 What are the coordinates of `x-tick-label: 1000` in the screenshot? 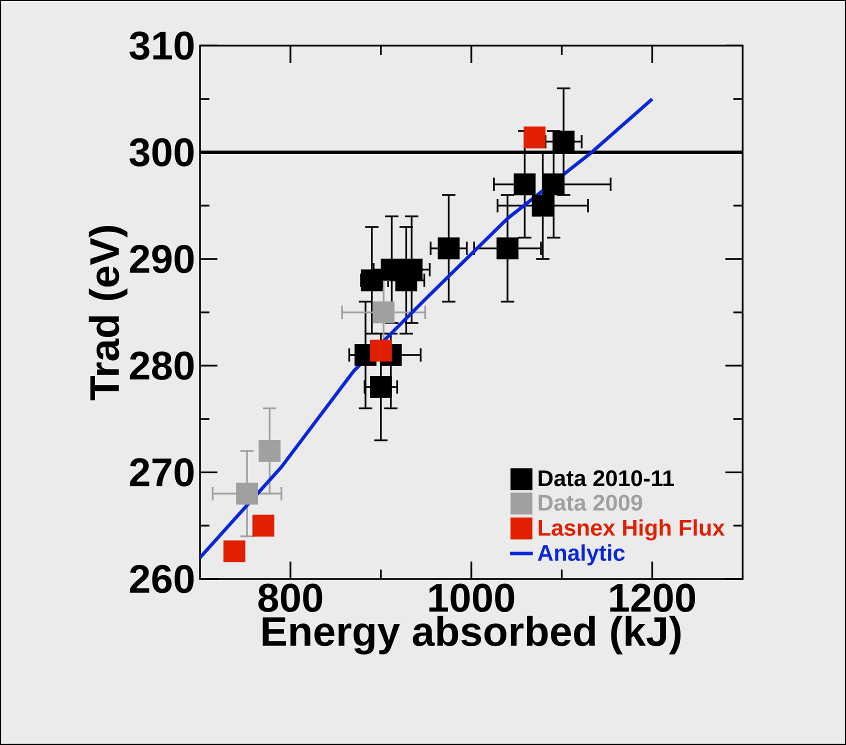 It's located at (471, 598).